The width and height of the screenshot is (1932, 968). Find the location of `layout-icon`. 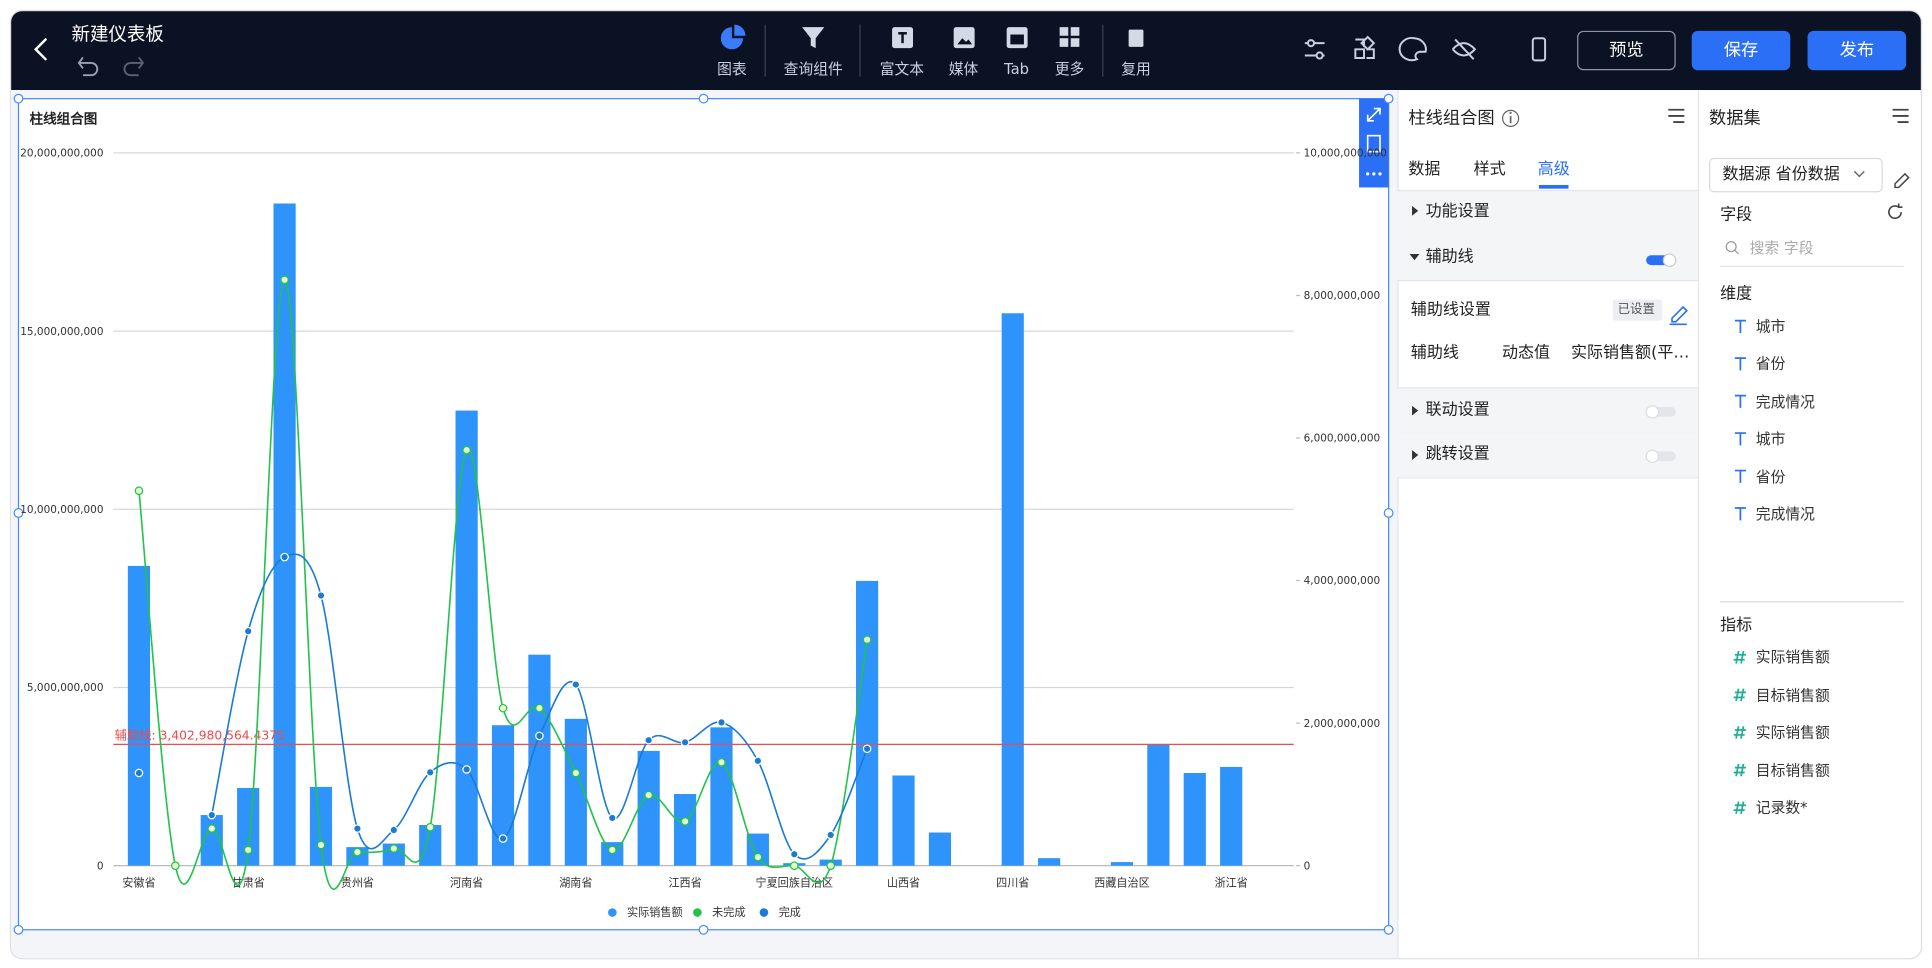

layout-icon is located at coordinates (1365, 47).